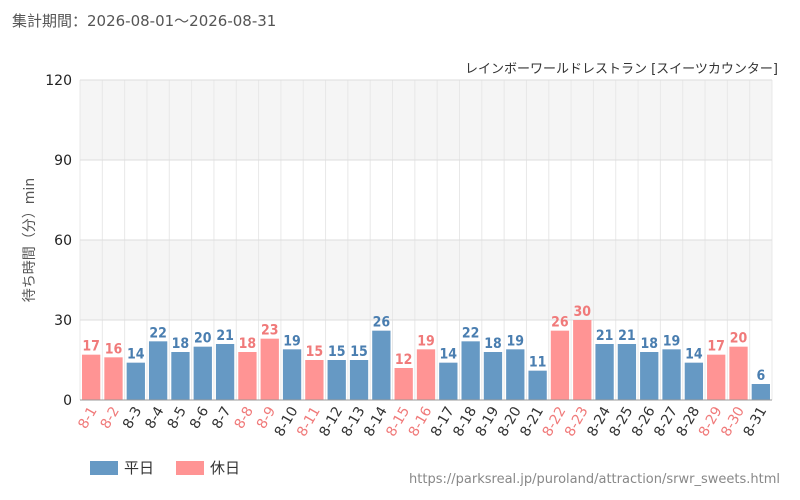 This screenshot has height=500, width=800. What do you see at coordinates (221, 418) in the screenshot?
I see `x-tick-label: 8-7` at bounding box center [221, 418].